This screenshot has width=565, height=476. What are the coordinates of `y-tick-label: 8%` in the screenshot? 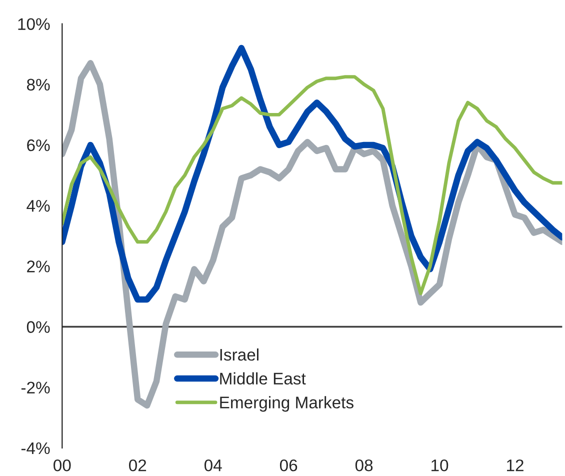 It's located at (38, 84).